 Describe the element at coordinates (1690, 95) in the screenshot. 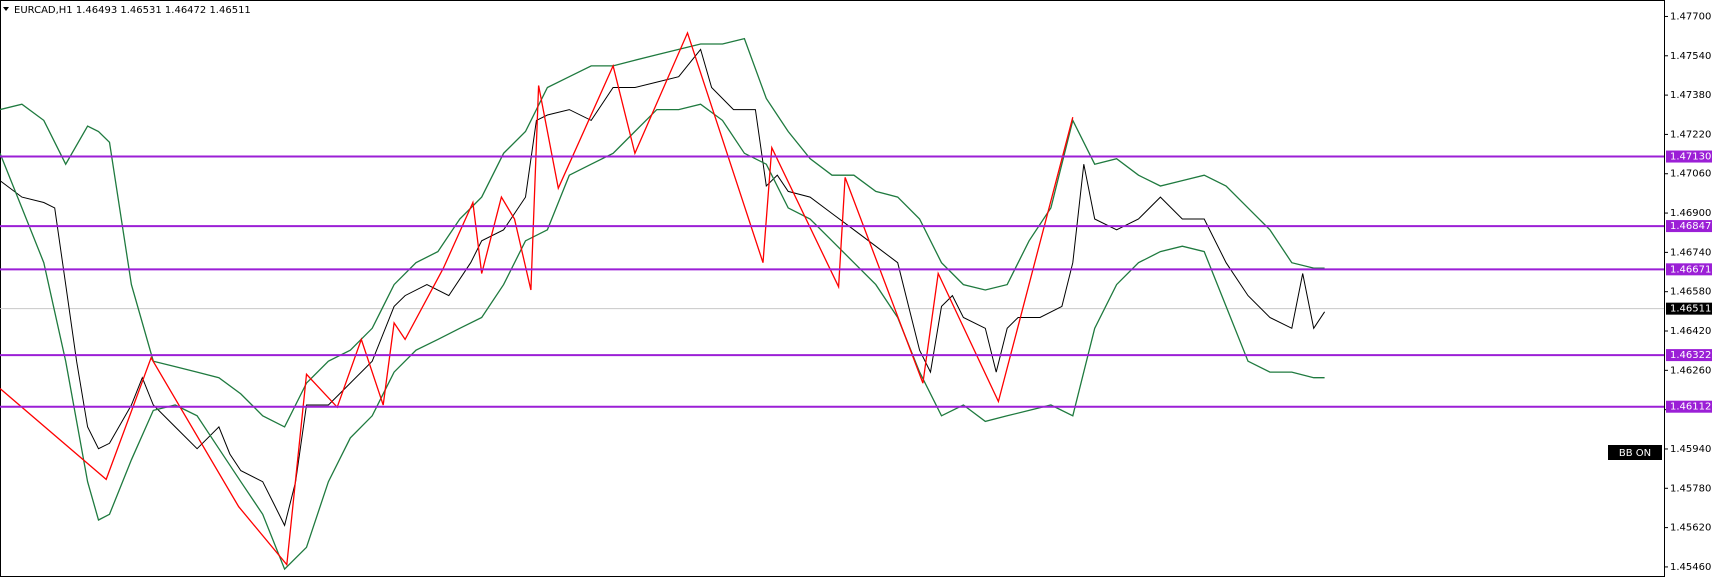

I see `y-tick-label: 1.47380` at that location.